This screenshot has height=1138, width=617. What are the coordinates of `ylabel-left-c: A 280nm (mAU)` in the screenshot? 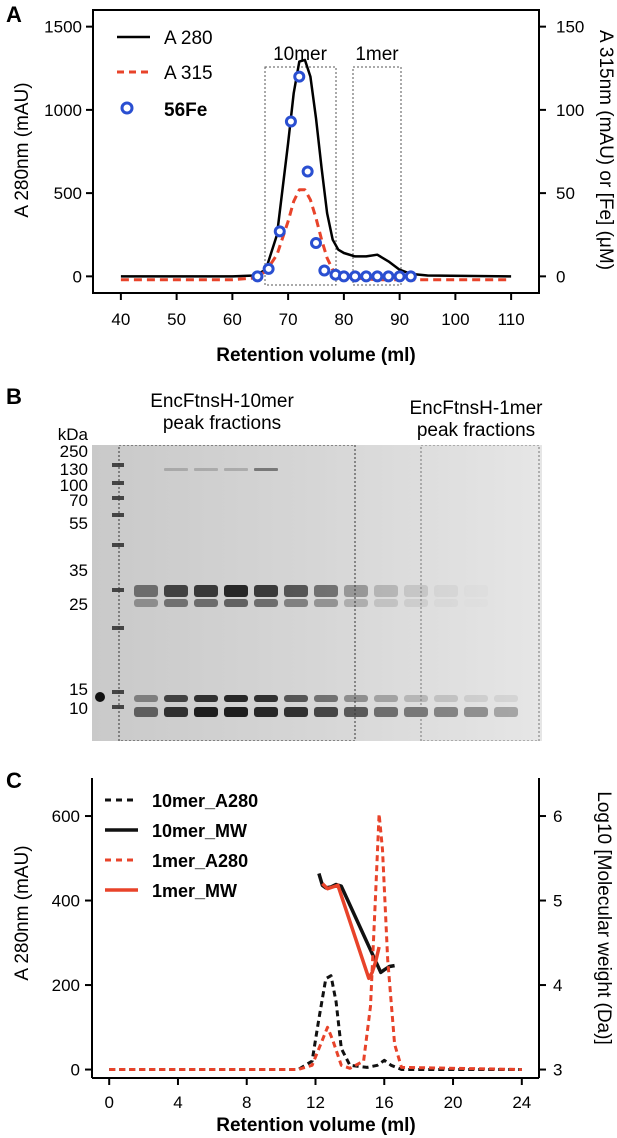 It's located at (22, 912).